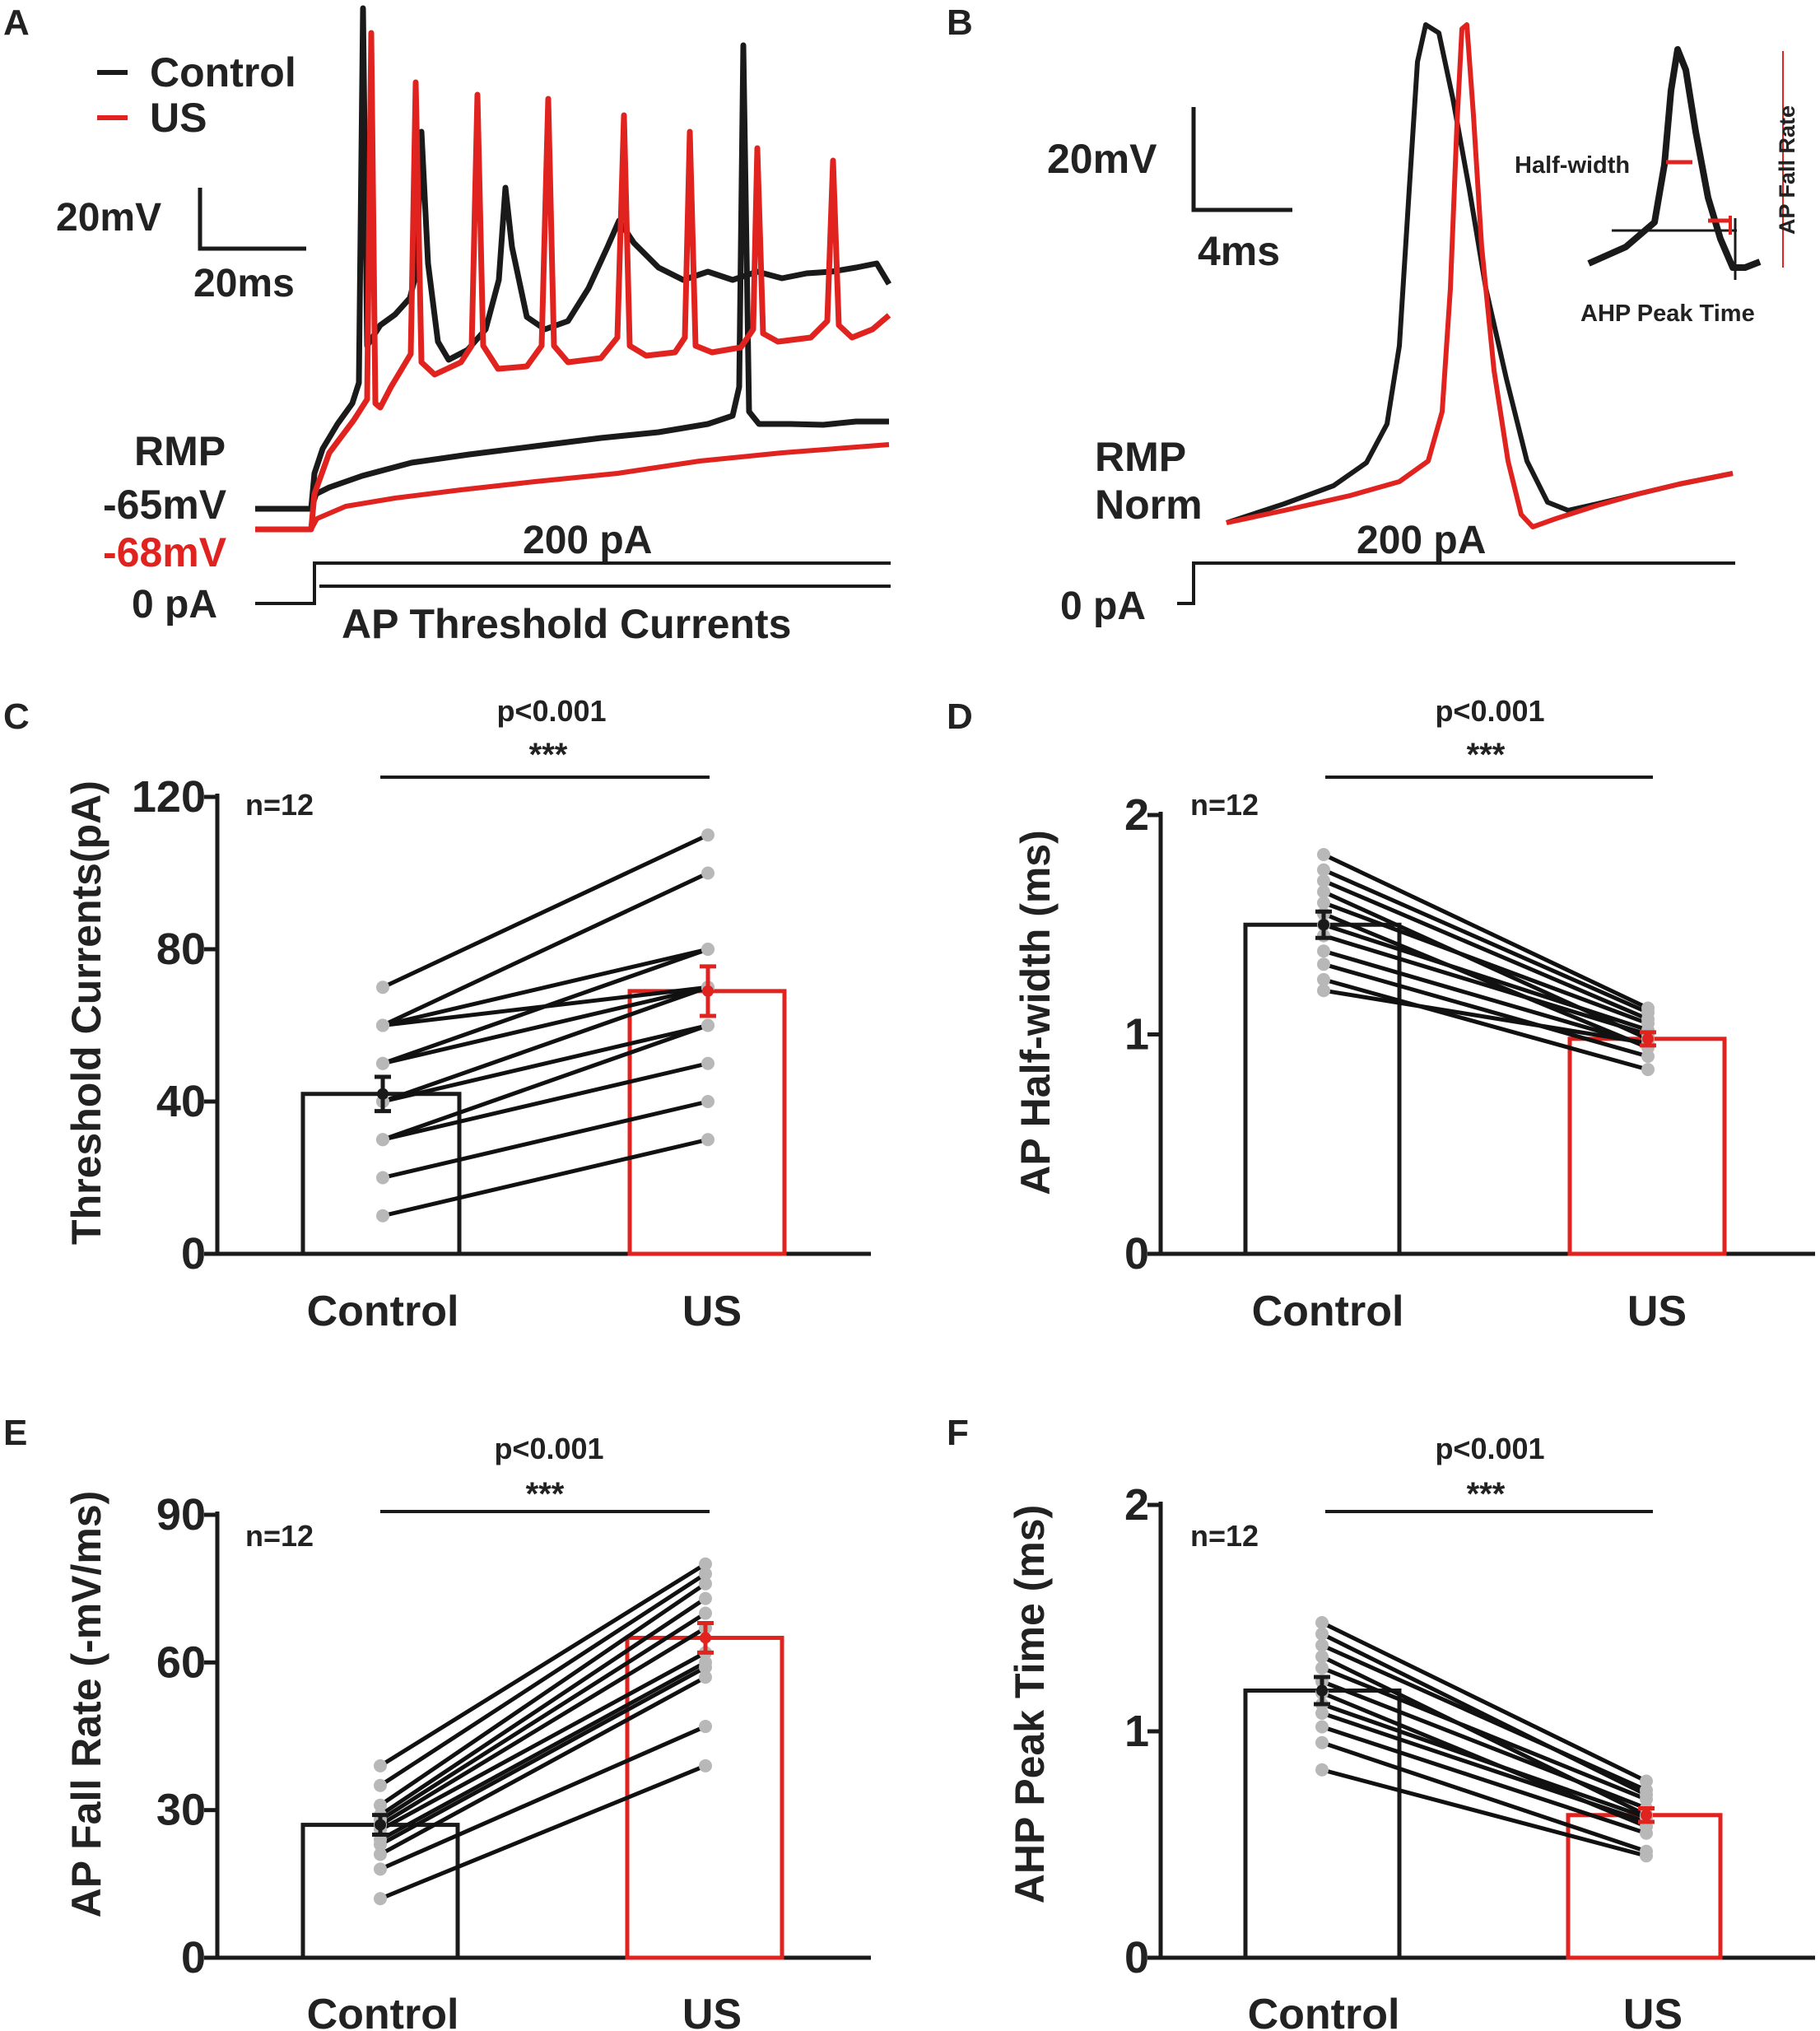  I want to click on panel-letter-c: C, so click(16, 716).